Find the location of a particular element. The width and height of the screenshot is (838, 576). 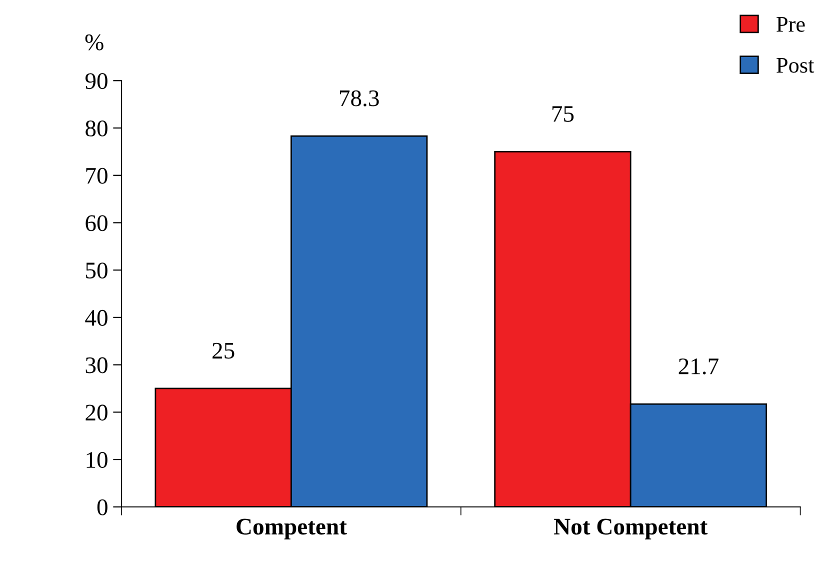

y-tick-label: 70 is located at coordinates (97, 176).